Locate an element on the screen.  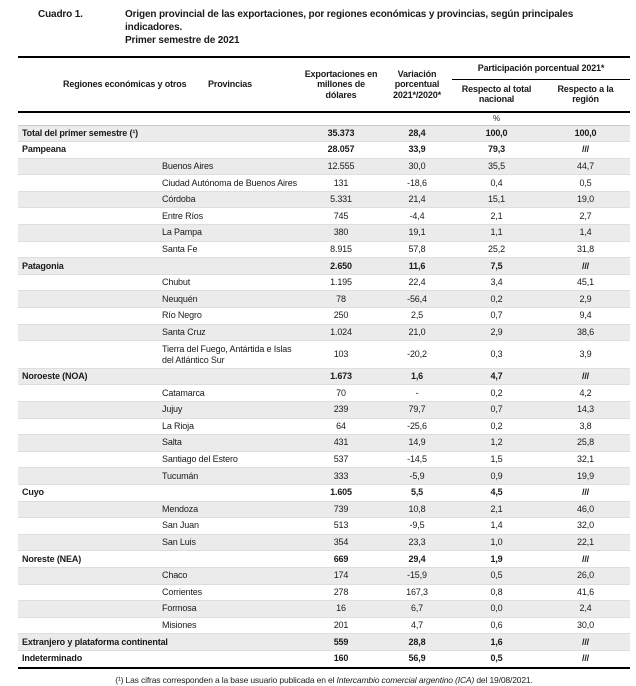
region-cell: Noroeste (NOA) is located at coordinates (159, 377).